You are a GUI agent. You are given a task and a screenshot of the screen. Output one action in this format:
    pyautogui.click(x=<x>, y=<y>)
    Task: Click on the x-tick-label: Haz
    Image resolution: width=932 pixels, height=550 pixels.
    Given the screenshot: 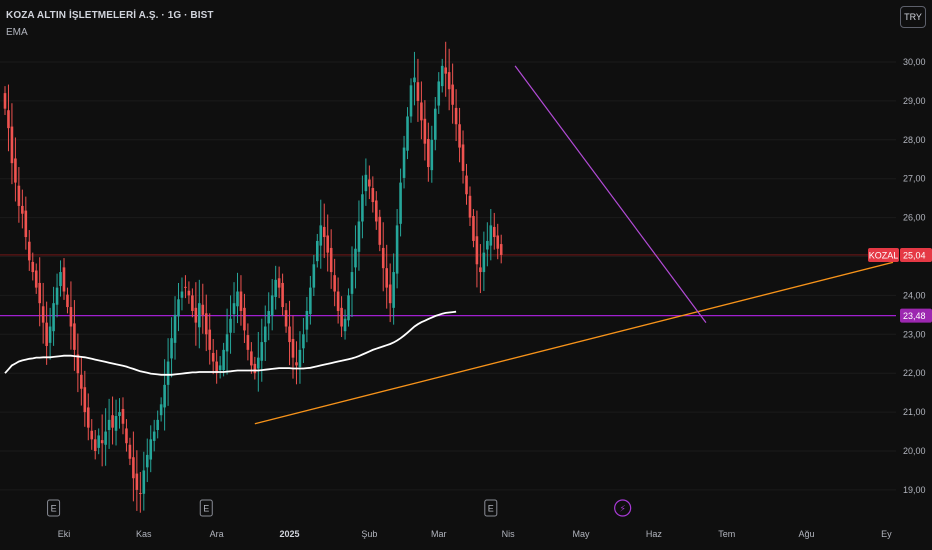 What is the action you would take?
    pyautogui.click(x=654, y=534)
    